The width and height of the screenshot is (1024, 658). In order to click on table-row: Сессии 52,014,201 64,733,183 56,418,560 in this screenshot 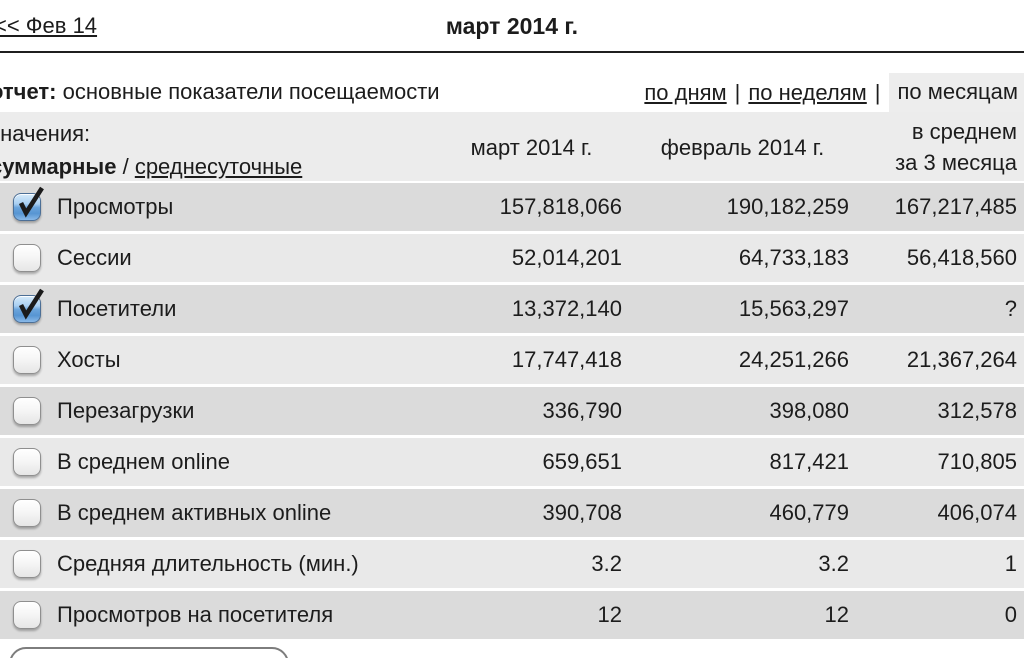, I will do `click(512, 258)`.